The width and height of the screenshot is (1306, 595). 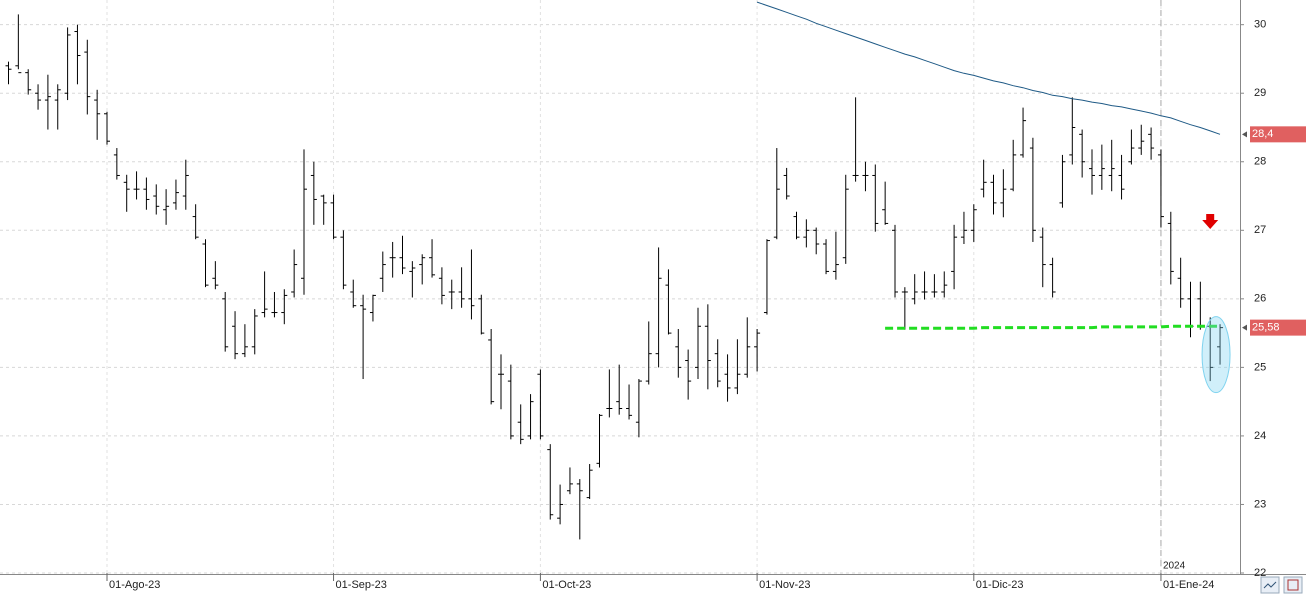 What do you see at coordinates (1260, 299) in the screenshot?
I see `y-tick-label: 26` at bounding box center [1260, 299].